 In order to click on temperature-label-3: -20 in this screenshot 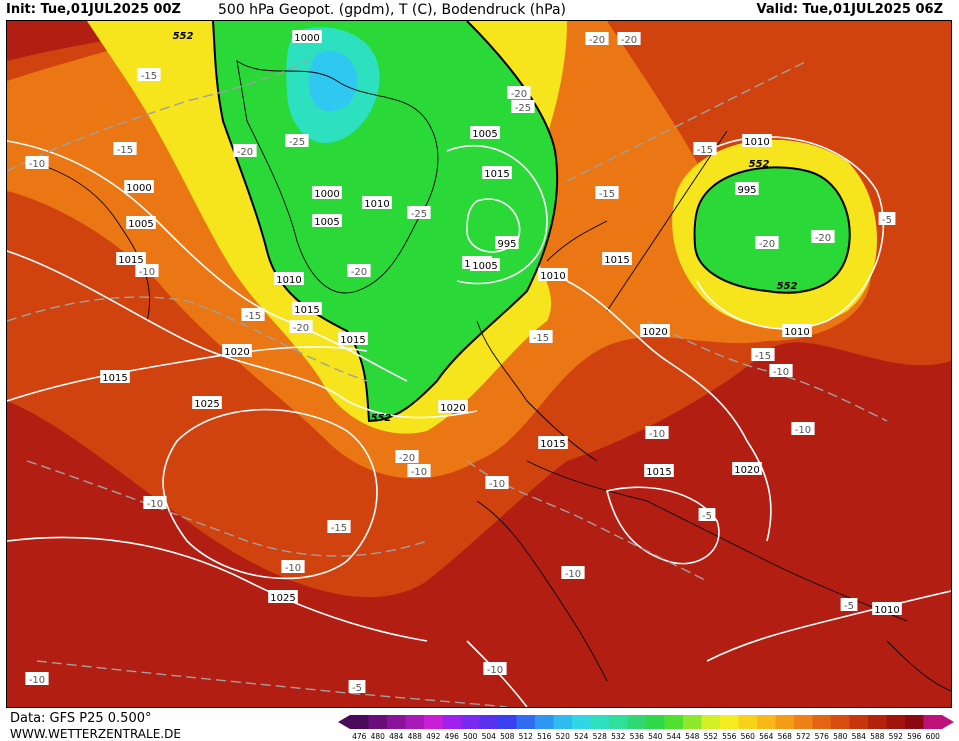, I will do `click(245, 151)`.